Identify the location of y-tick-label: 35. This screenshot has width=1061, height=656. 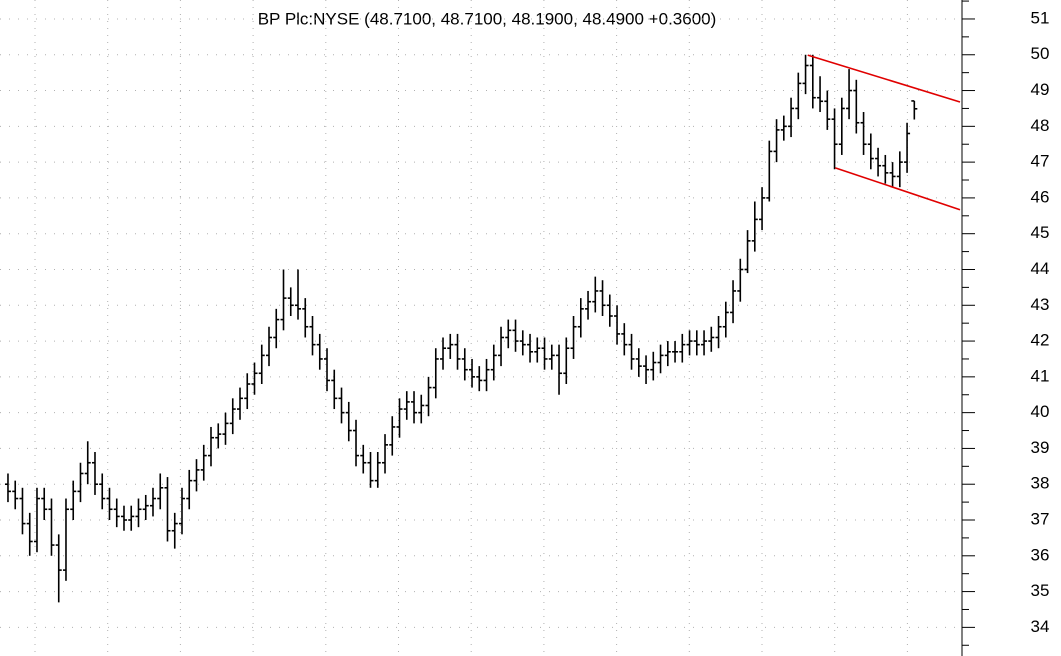
(1040, 590).